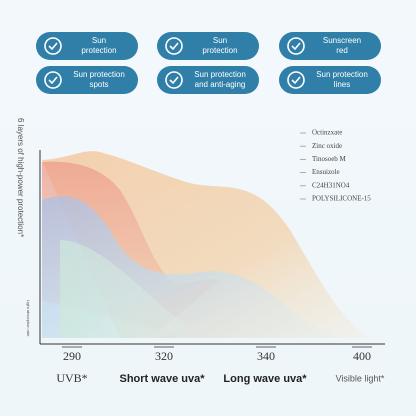 The height and width of the screenshot is (416, 416). What do you see at coordinates (265, 379) in the screenshot?
I see `region-label: Long wave uva*` at bounding box center [265, 379].